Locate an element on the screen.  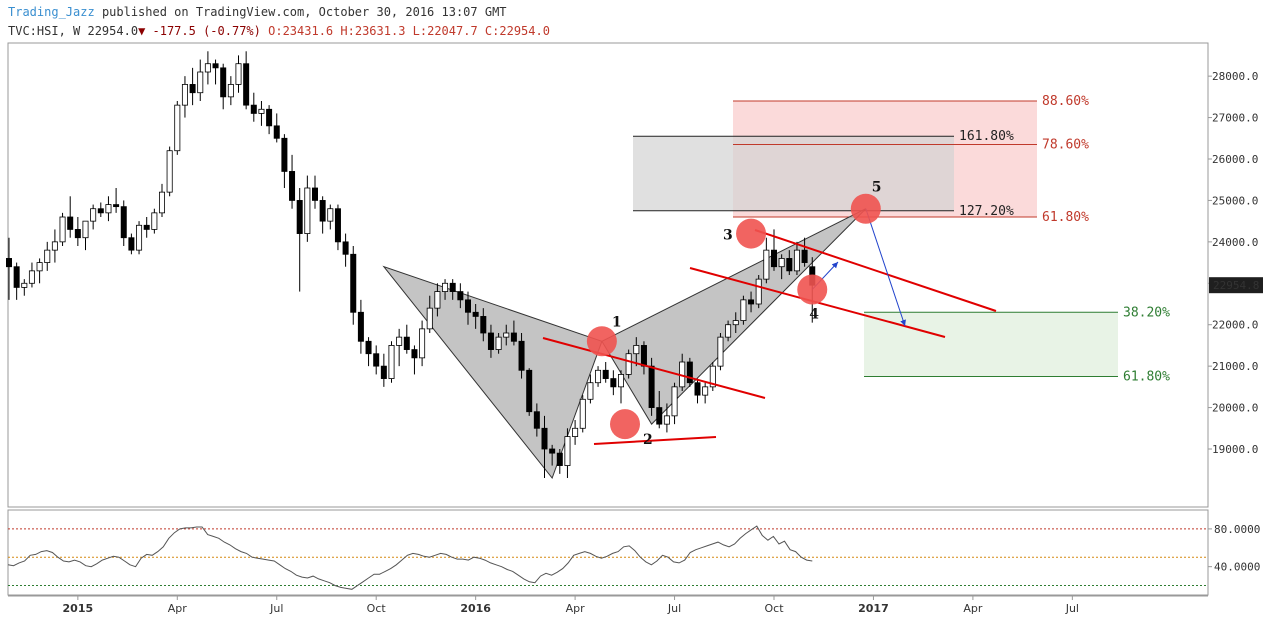
osc-y-tick-label: 80.0000 is located at coordinates (1237, 529).